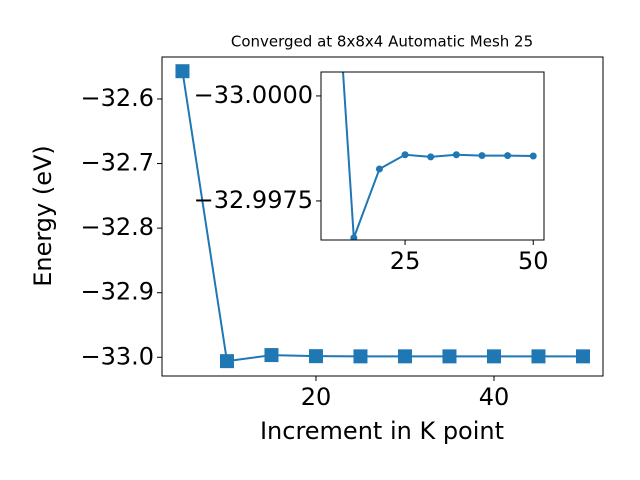 The width and height of the screenshot is (640, 480). I want to click on x-tick-label: 40, so click(494, 397).